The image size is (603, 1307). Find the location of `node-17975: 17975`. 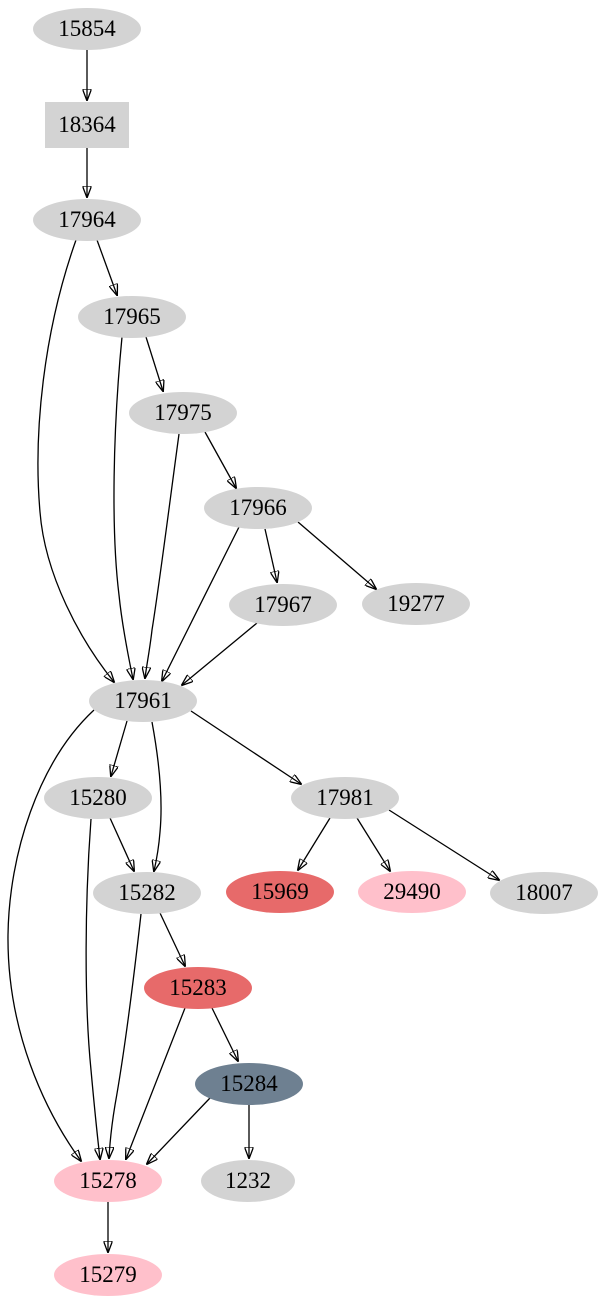

node-17975: 17975 is located at coordinates (183, 413).